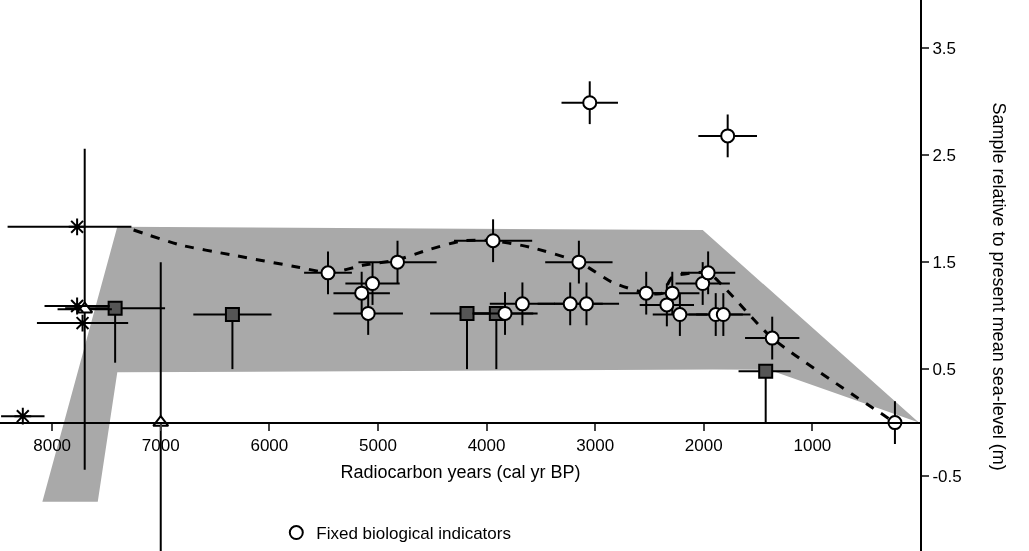 The image size is (1029, 551). I want to click on y-tick-label: 2.5, so click(944, 156).